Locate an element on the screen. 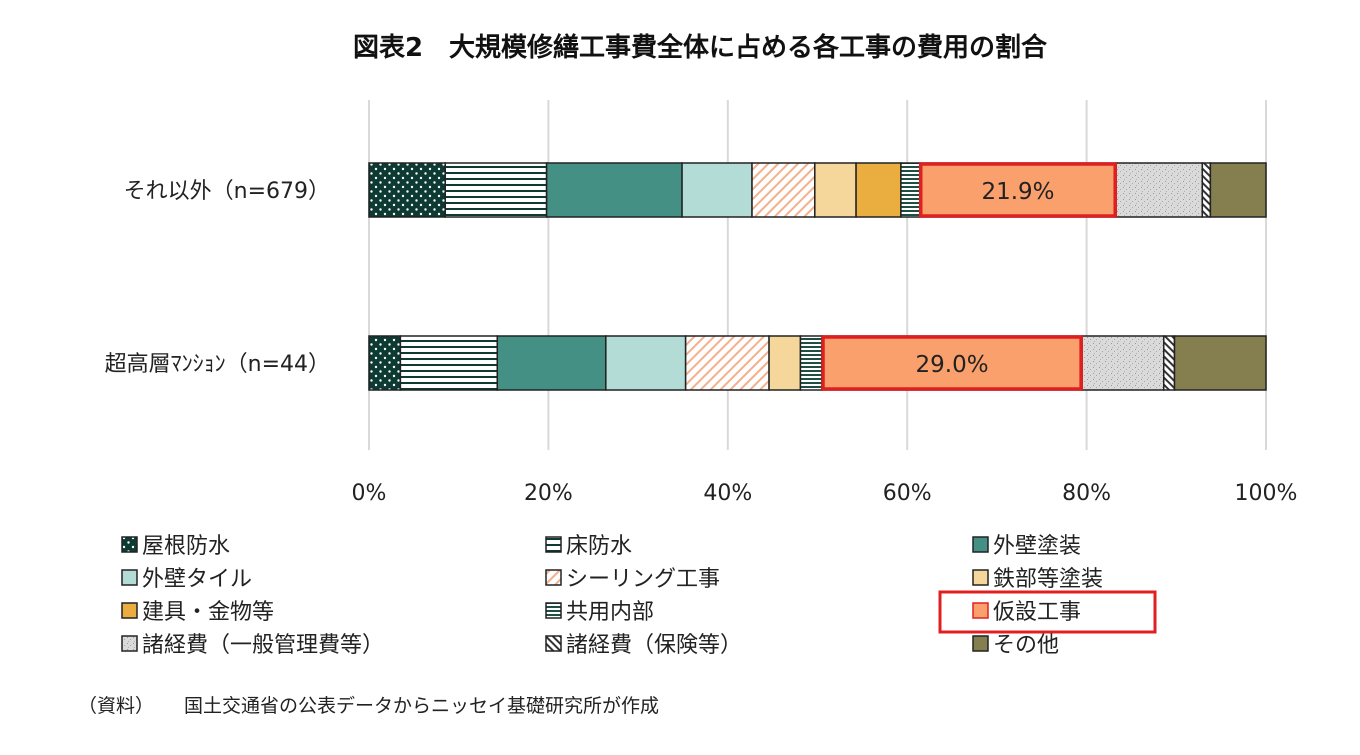 The width and height of the screenshot is (1360, 755). legend-item-諸経費-保険等: 諸経費（保険等） is located at coordinates (643, 645).